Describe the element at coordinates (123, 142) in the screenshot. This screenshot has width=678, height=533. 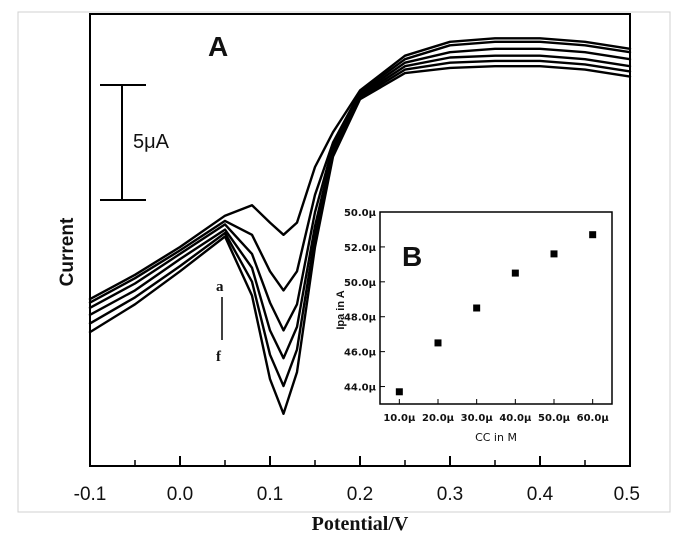
I see `scale-bar` at that location.